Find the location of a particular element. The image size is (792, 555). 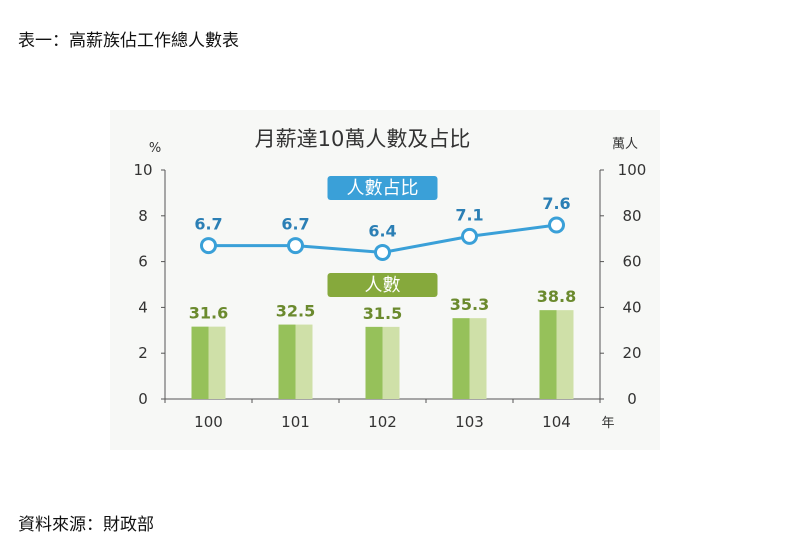

line-value-label: 6.4 is located at coordinates (382, 230).